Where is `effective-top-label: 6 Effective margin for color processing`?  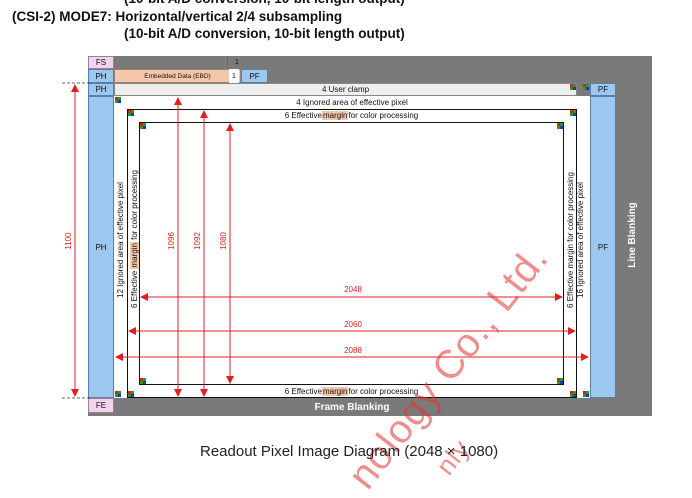 effective-top-label: 6 Effective margin for color processing is located at coordinates (351, 115).